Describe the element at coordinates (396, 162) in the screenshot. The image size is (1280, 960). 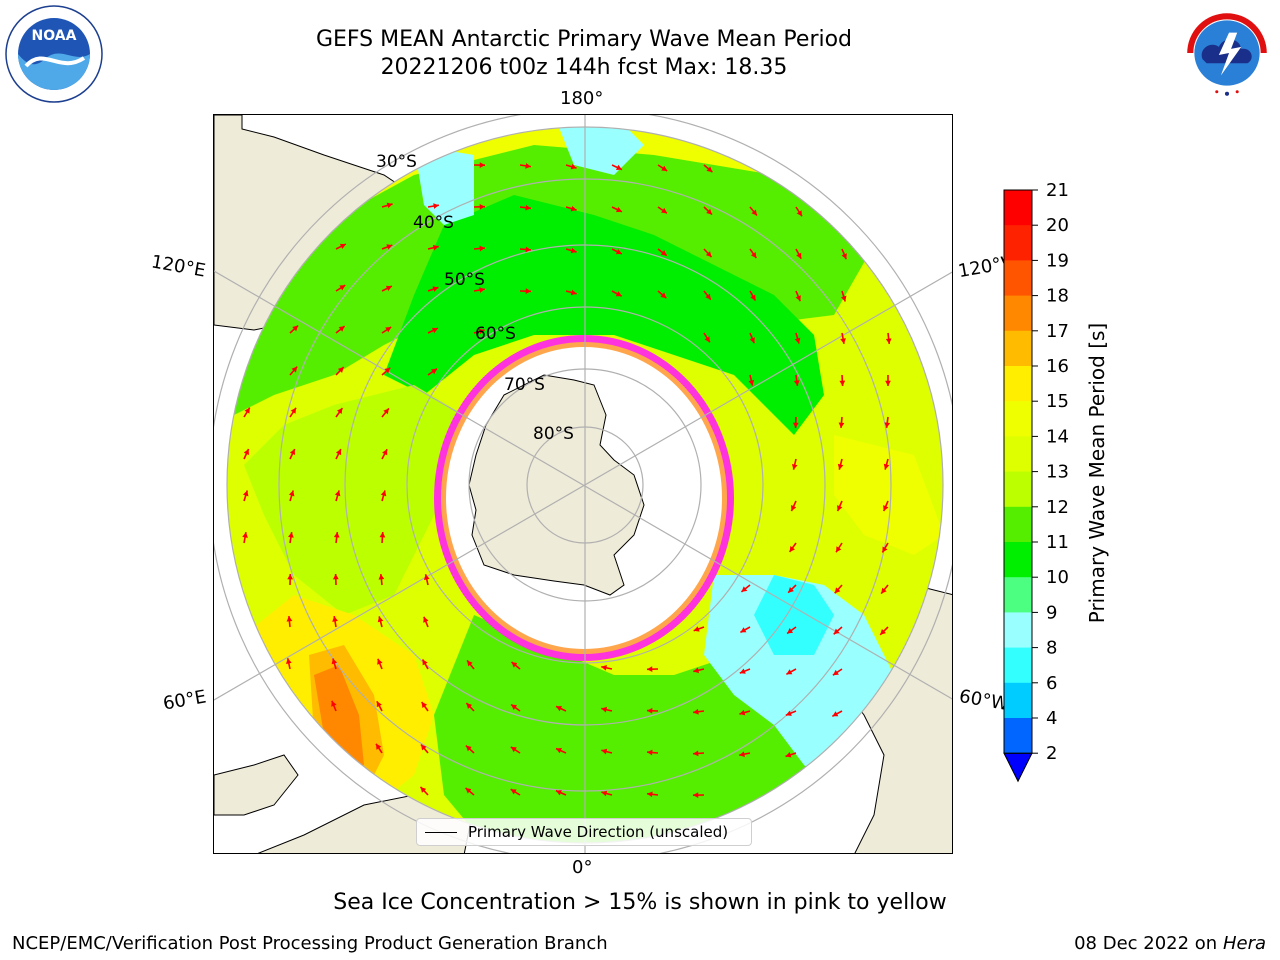
I see `lat-label-30s: 30°S` at that location.